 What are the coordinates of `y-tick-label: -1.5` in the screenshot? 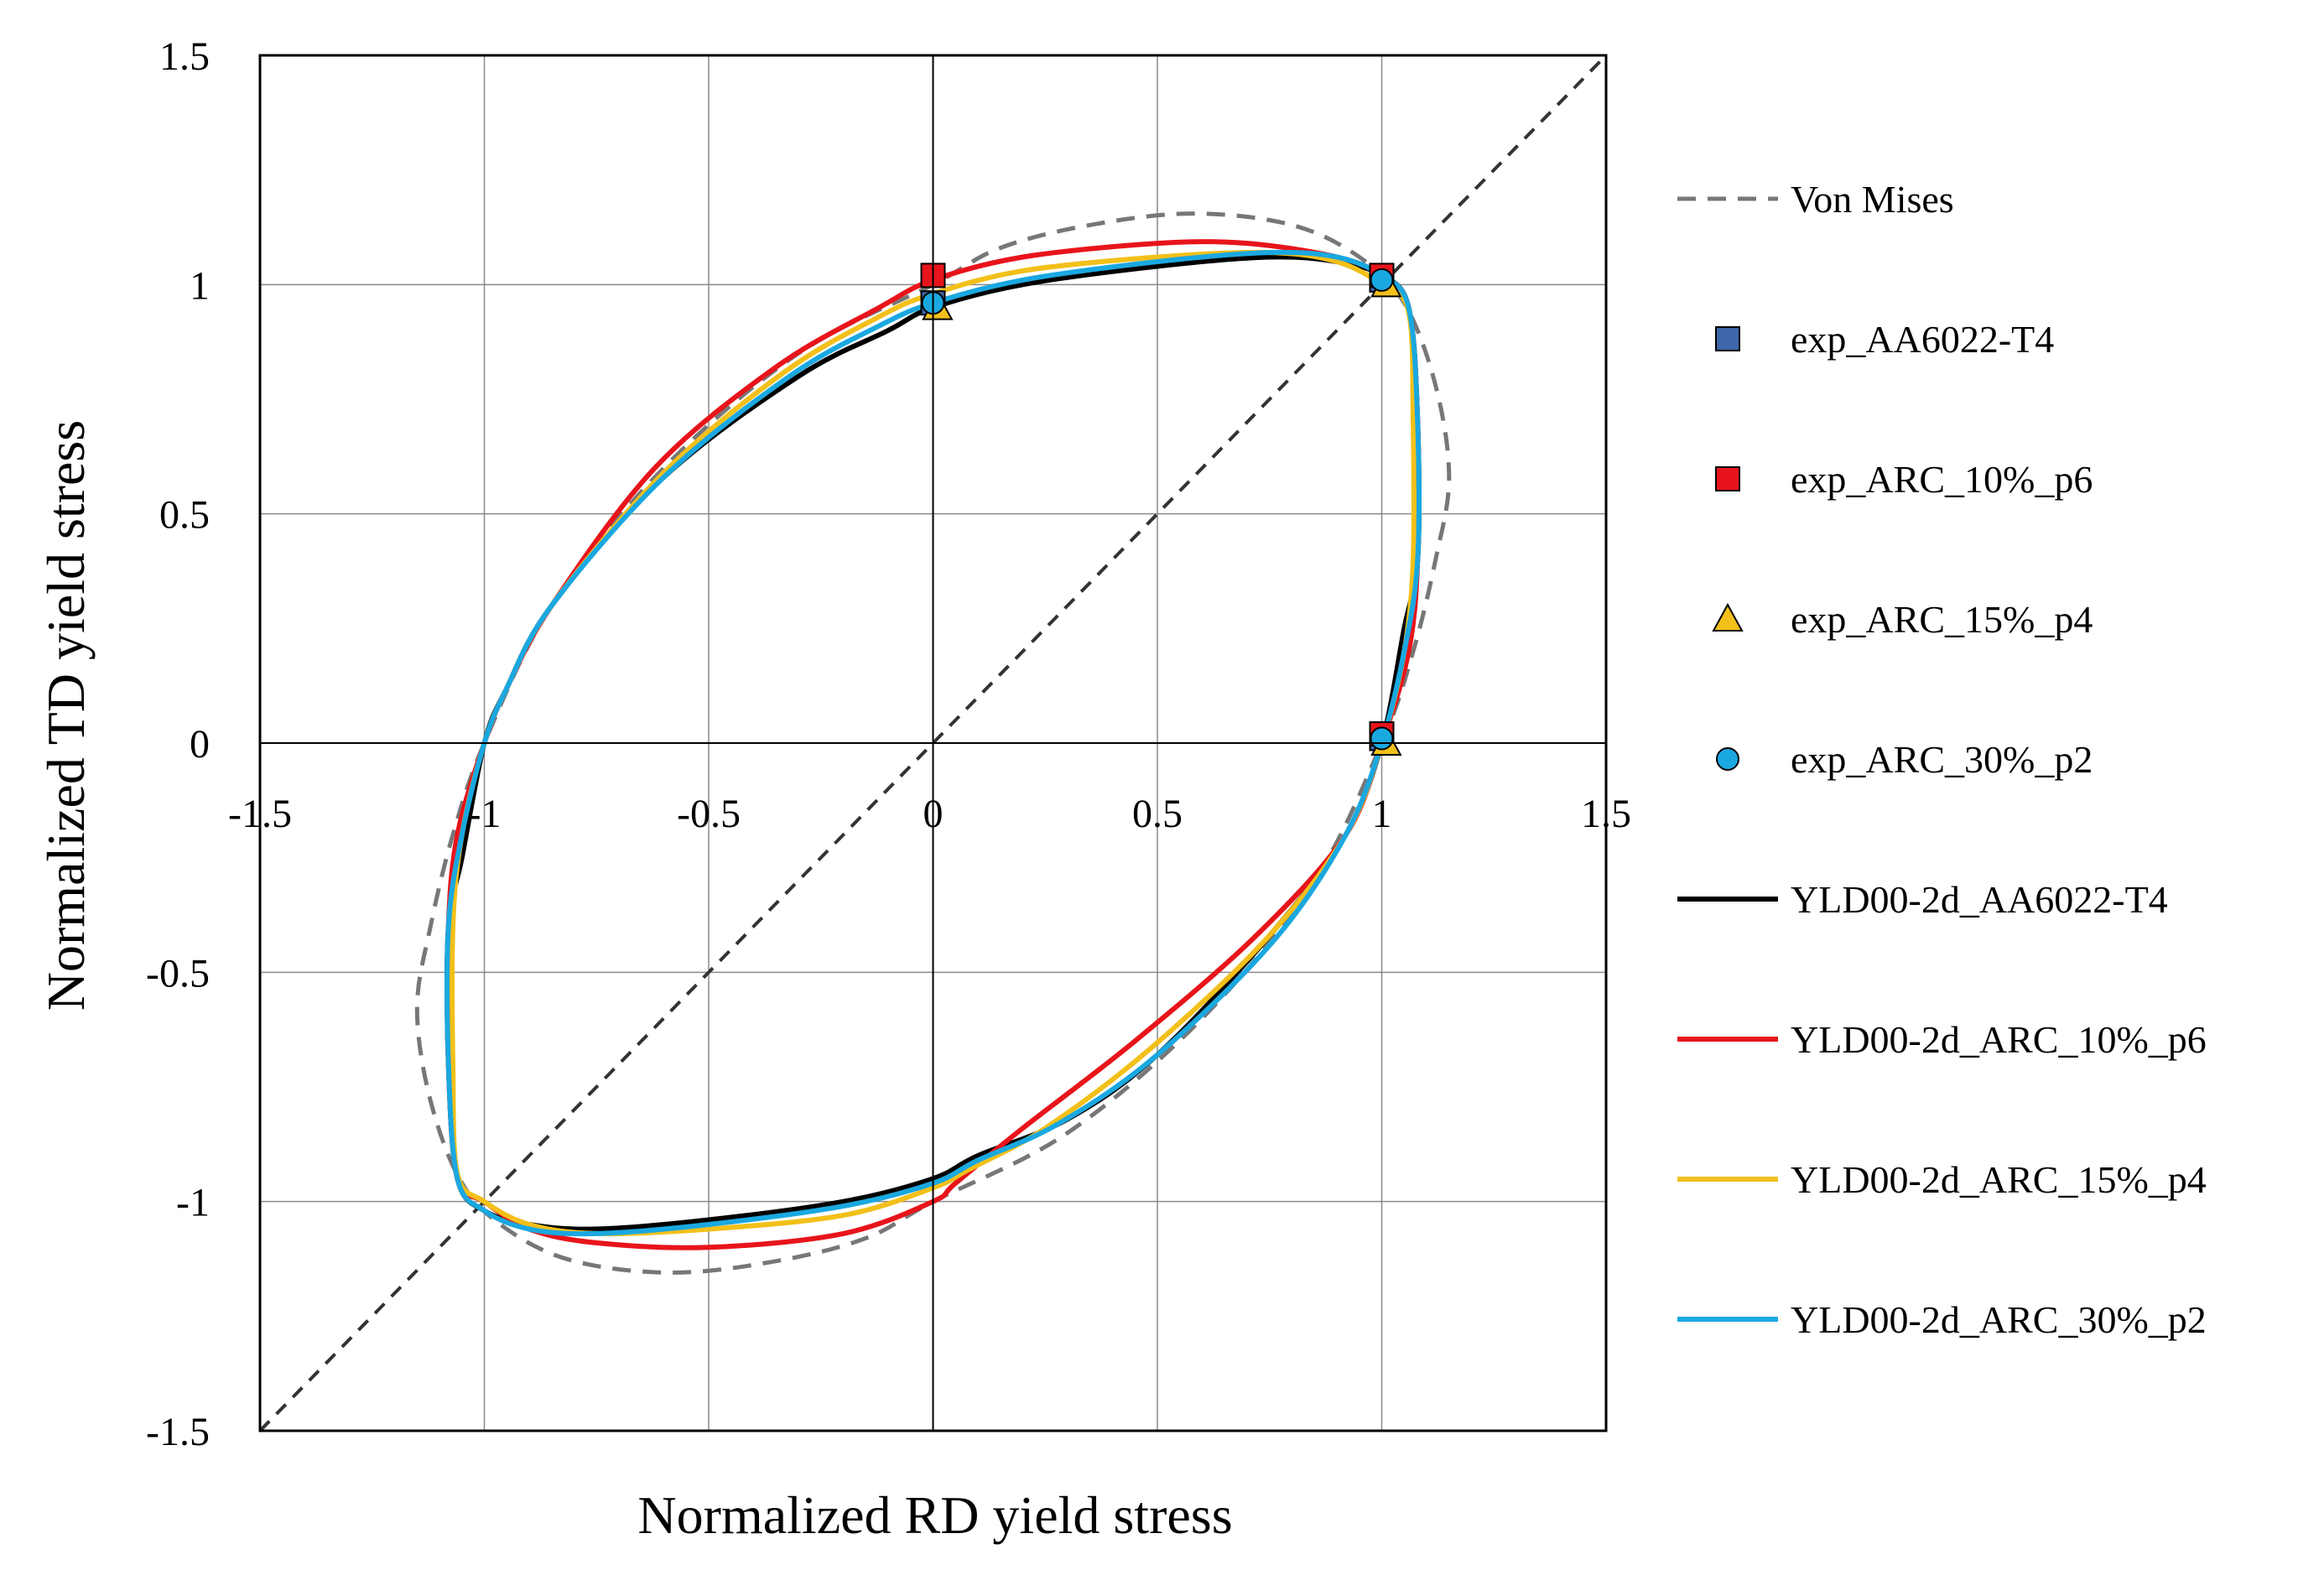 It's located at (178, 1432).